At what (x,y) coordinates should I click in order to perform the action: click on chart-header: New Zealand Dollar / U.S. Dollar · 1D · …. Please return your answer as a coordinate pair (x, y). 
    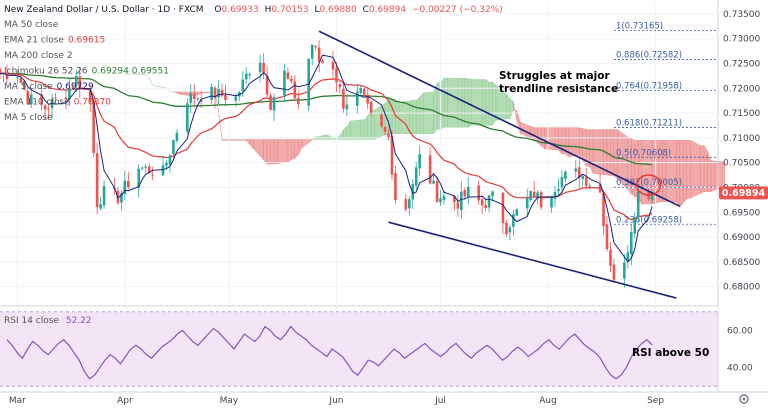
    Looking at the image, I should click on (253, 10).